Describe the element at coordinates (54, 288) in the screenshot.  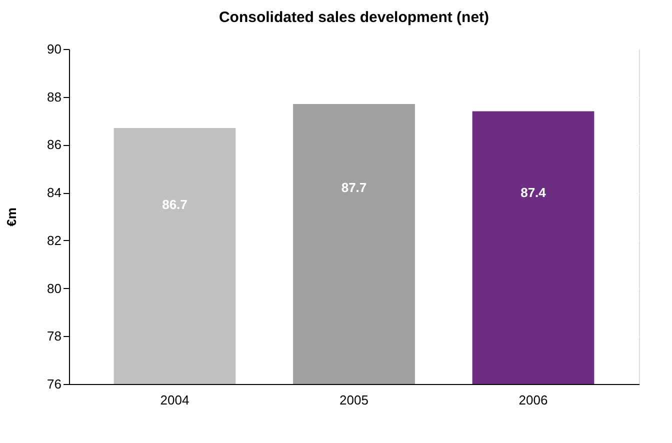
I see `y-tick-label: 80` at that location.